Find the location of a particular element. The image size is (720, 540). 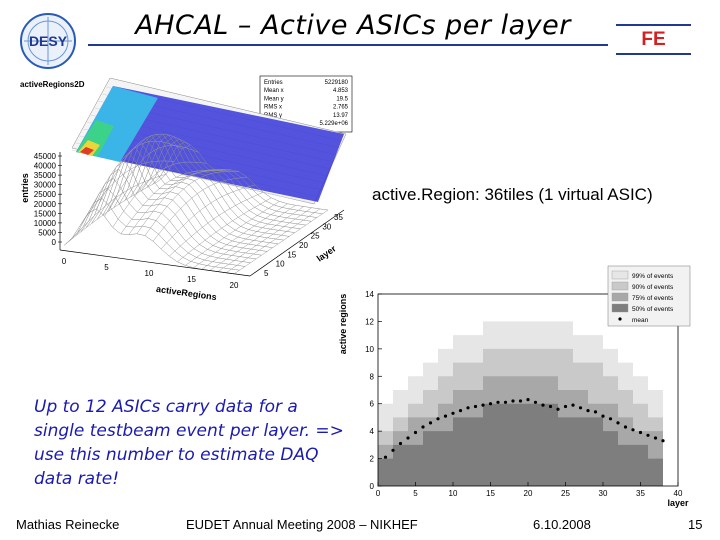

y-tick-label: 6 is located at coordinates (372, 404).